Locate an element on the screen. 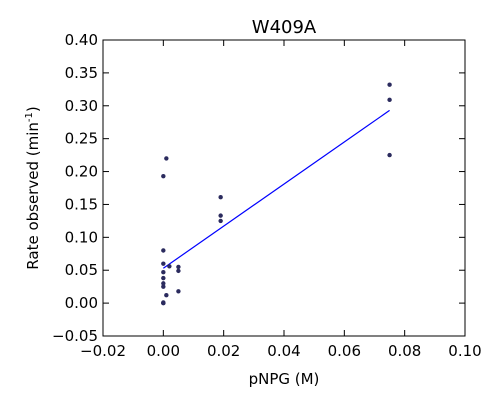  y-tick-label: 0.40 is located at coordinates (81, 40).